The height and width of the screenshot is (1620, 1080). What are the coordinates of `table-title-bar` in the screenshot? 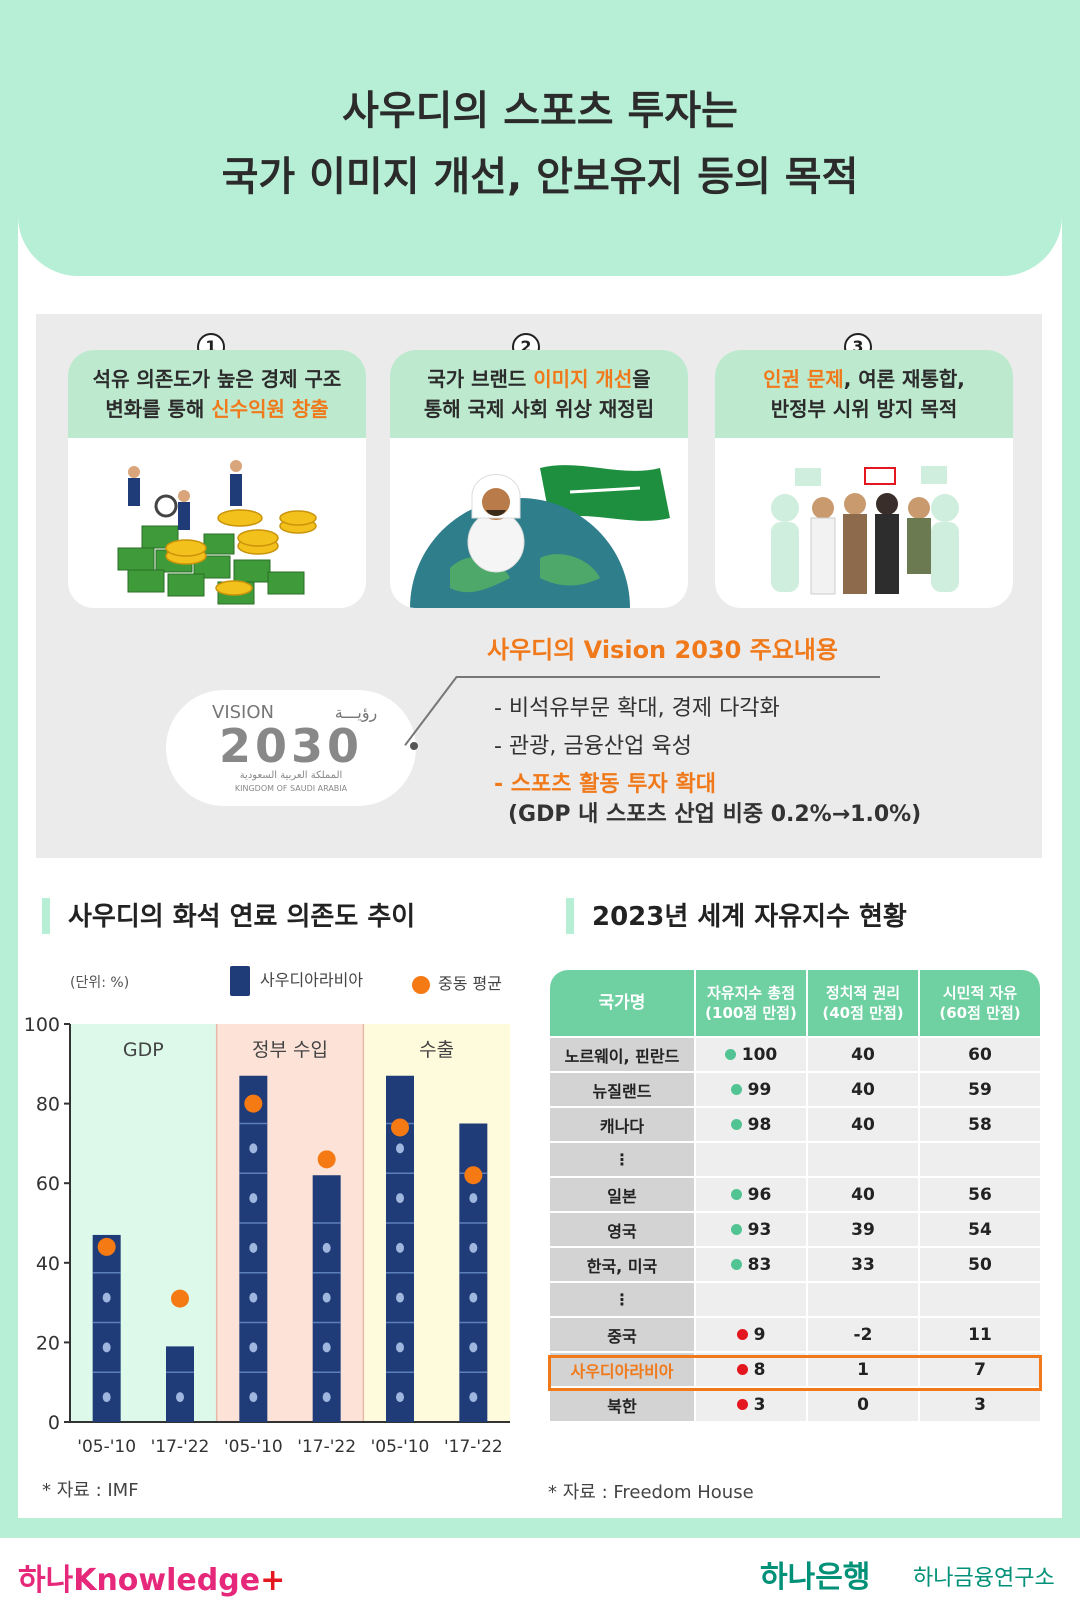 It's located at (570, 916).